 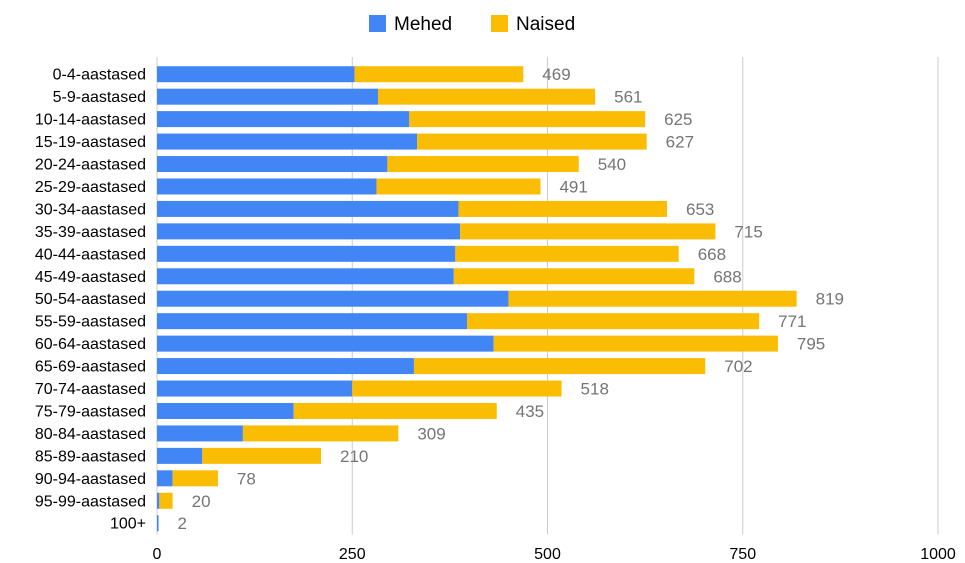 What do you see at coordinates (738, 366) in the screenshot?
I see `total-label: 702` at bounding box center [738, 366].